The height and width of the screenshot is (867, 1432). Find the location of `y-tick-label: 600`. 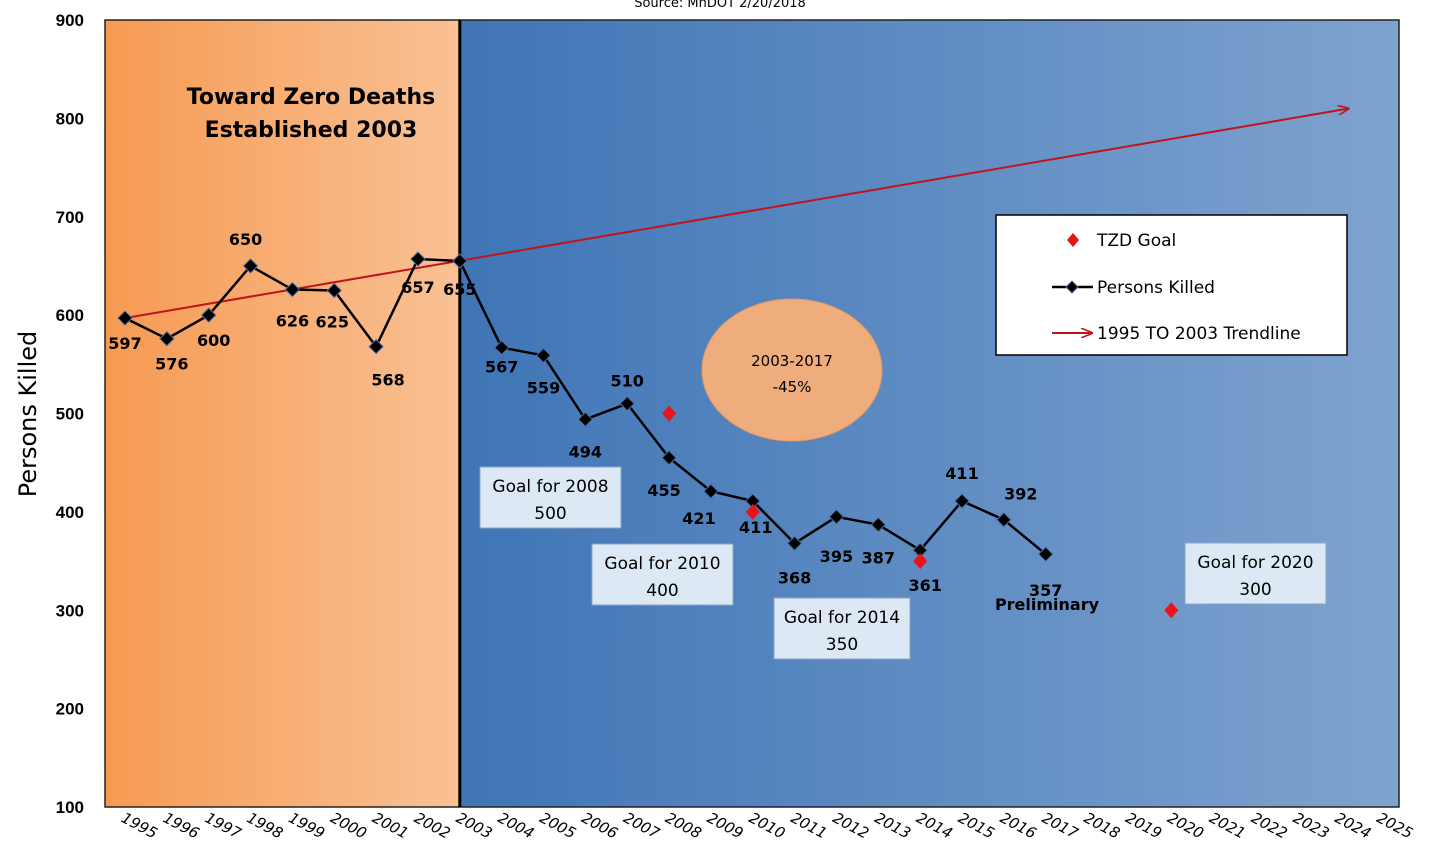

y-tick-label: 600 is located at coordinates (70, 315).